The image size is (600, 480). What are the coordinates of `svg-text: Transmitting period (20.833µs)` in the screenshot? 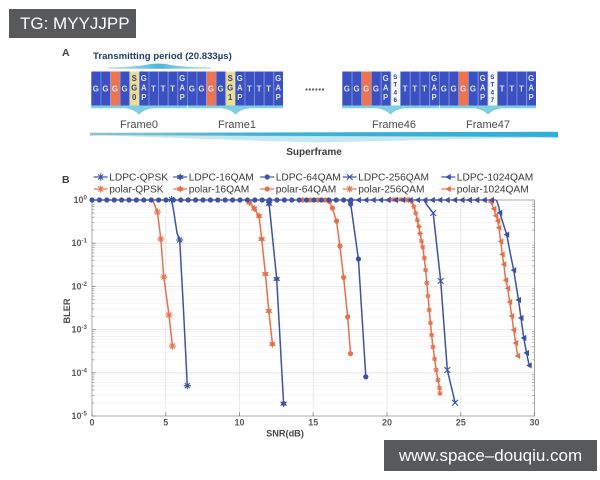 It's located at (162, 56).